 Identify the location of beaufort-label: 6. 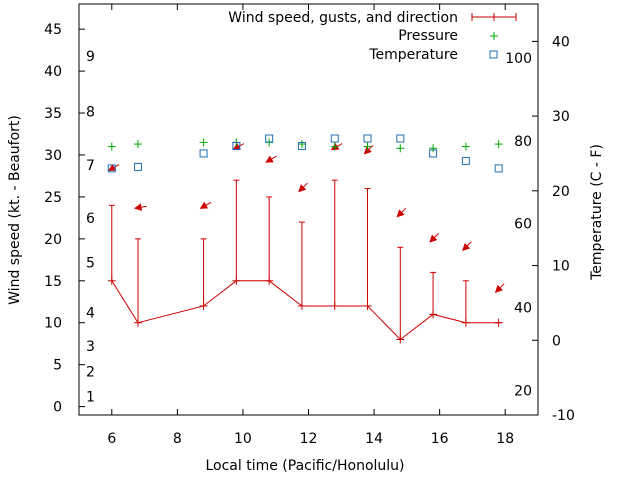
(90, 219).